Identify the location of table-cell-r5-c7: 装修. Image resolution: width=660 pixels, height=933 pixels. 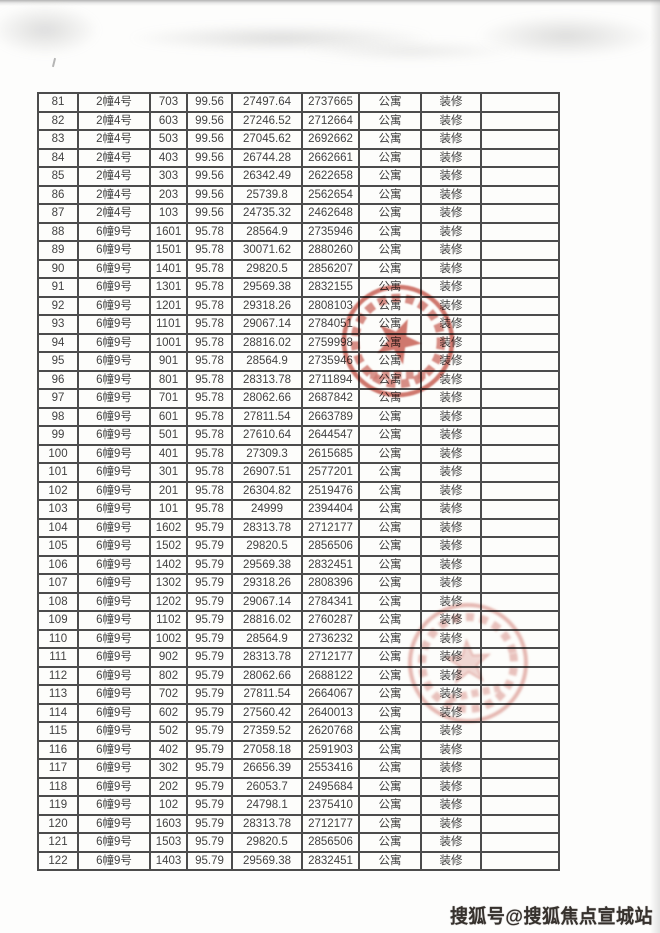
(451, 194).